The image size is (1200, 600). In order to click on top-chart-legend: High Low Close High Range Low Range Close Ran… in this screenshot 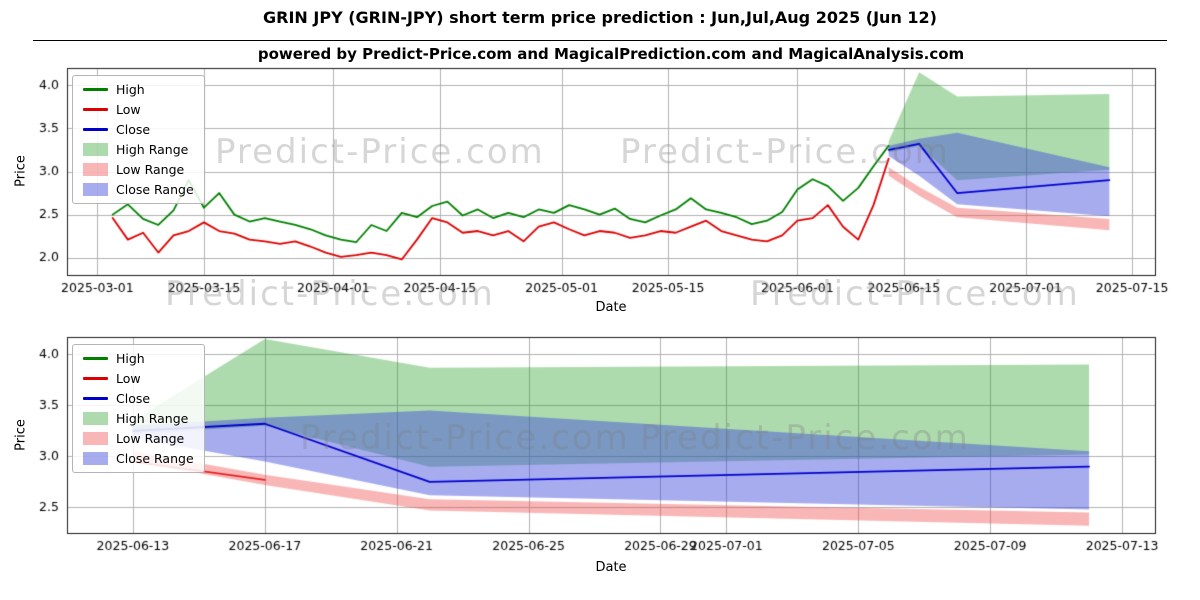, I will do `click(138, 139)`.